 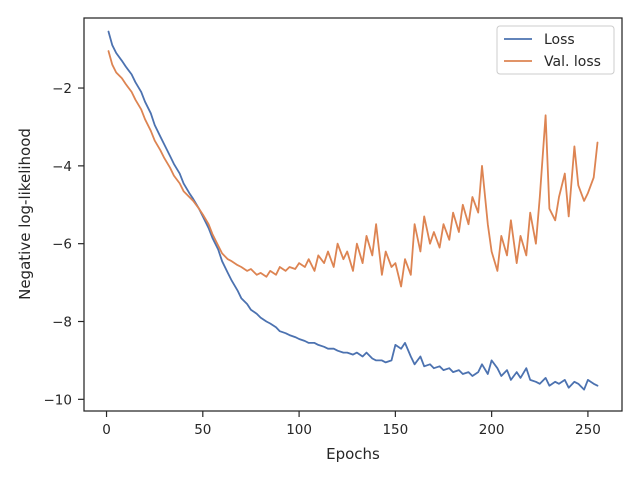 What do you see at coordinates (62, 167) in the screenshot?
I see `y-tick-label--4: −4` at bounding box center [62, 167].